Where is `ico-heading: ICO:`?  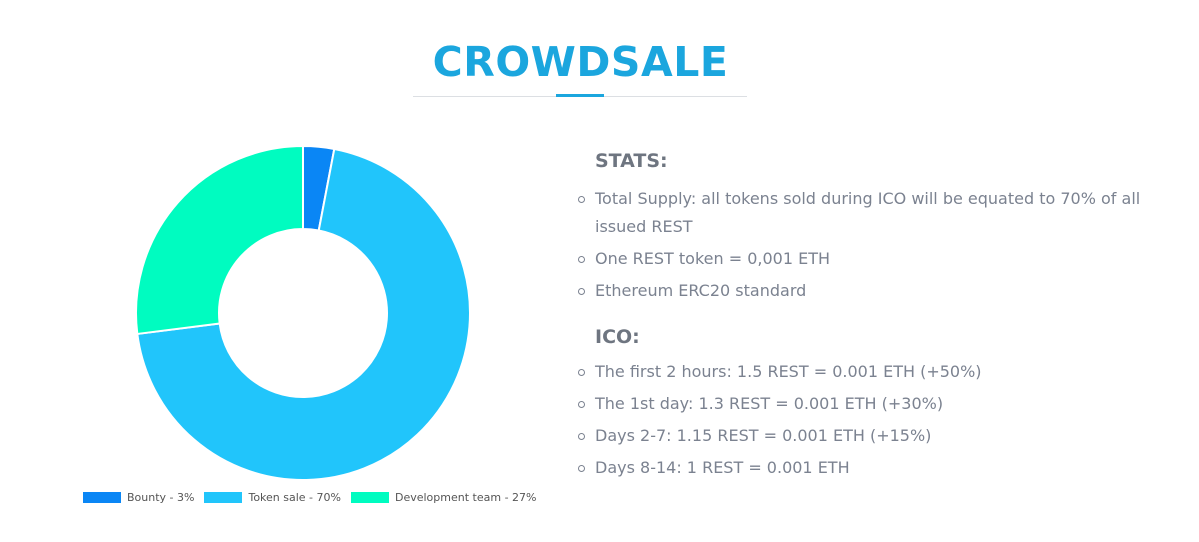 ico-heading: ICO: is located at coordinates (617, 337).